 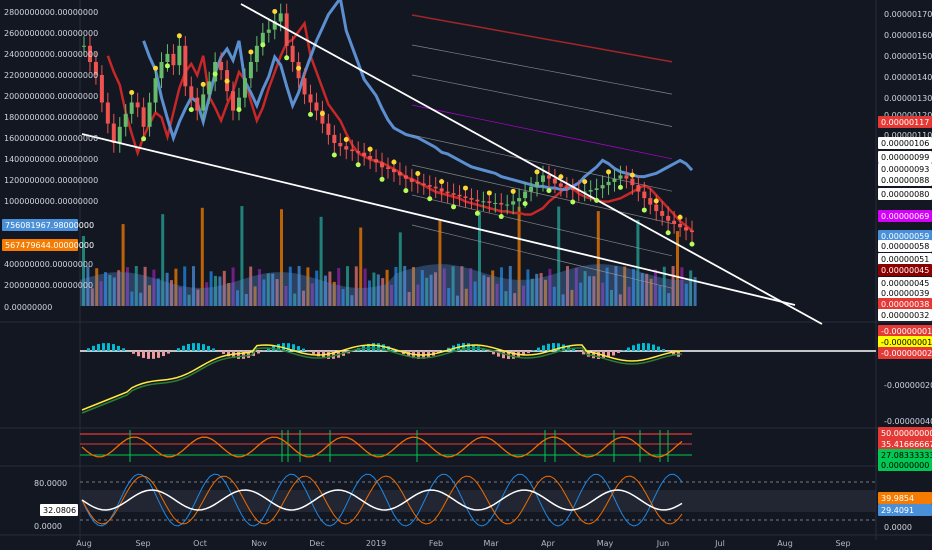 What do you see at coordinates (51, 159) in the screenshot?
I see `left-tick-label: 1400000000.00000000` at bounding box center [51, 159].